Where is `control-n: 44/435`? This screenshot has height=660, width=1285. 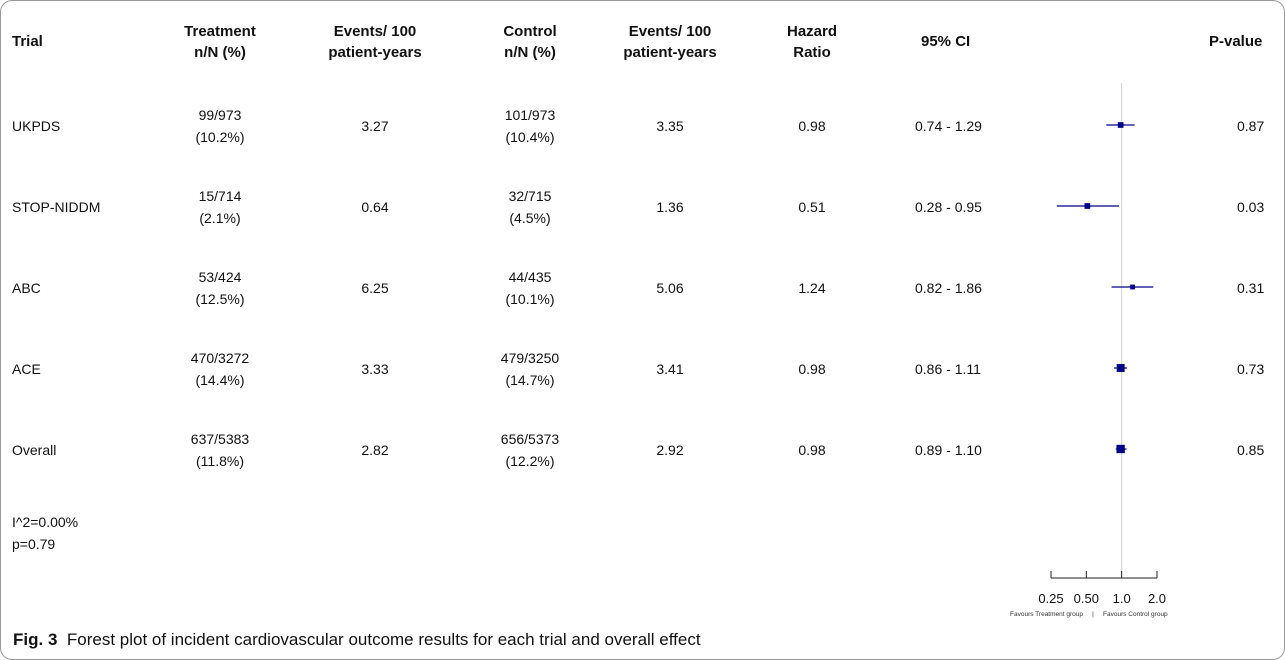
control-n: 44/435 is located at coordinates (530, 277).